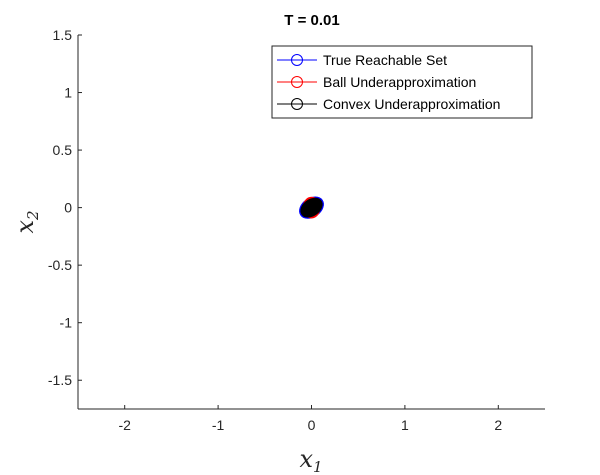  I want to click on y-ticks: -1.5 -1 -0.5 0 0.5 1 1.5, so click(65, 207).